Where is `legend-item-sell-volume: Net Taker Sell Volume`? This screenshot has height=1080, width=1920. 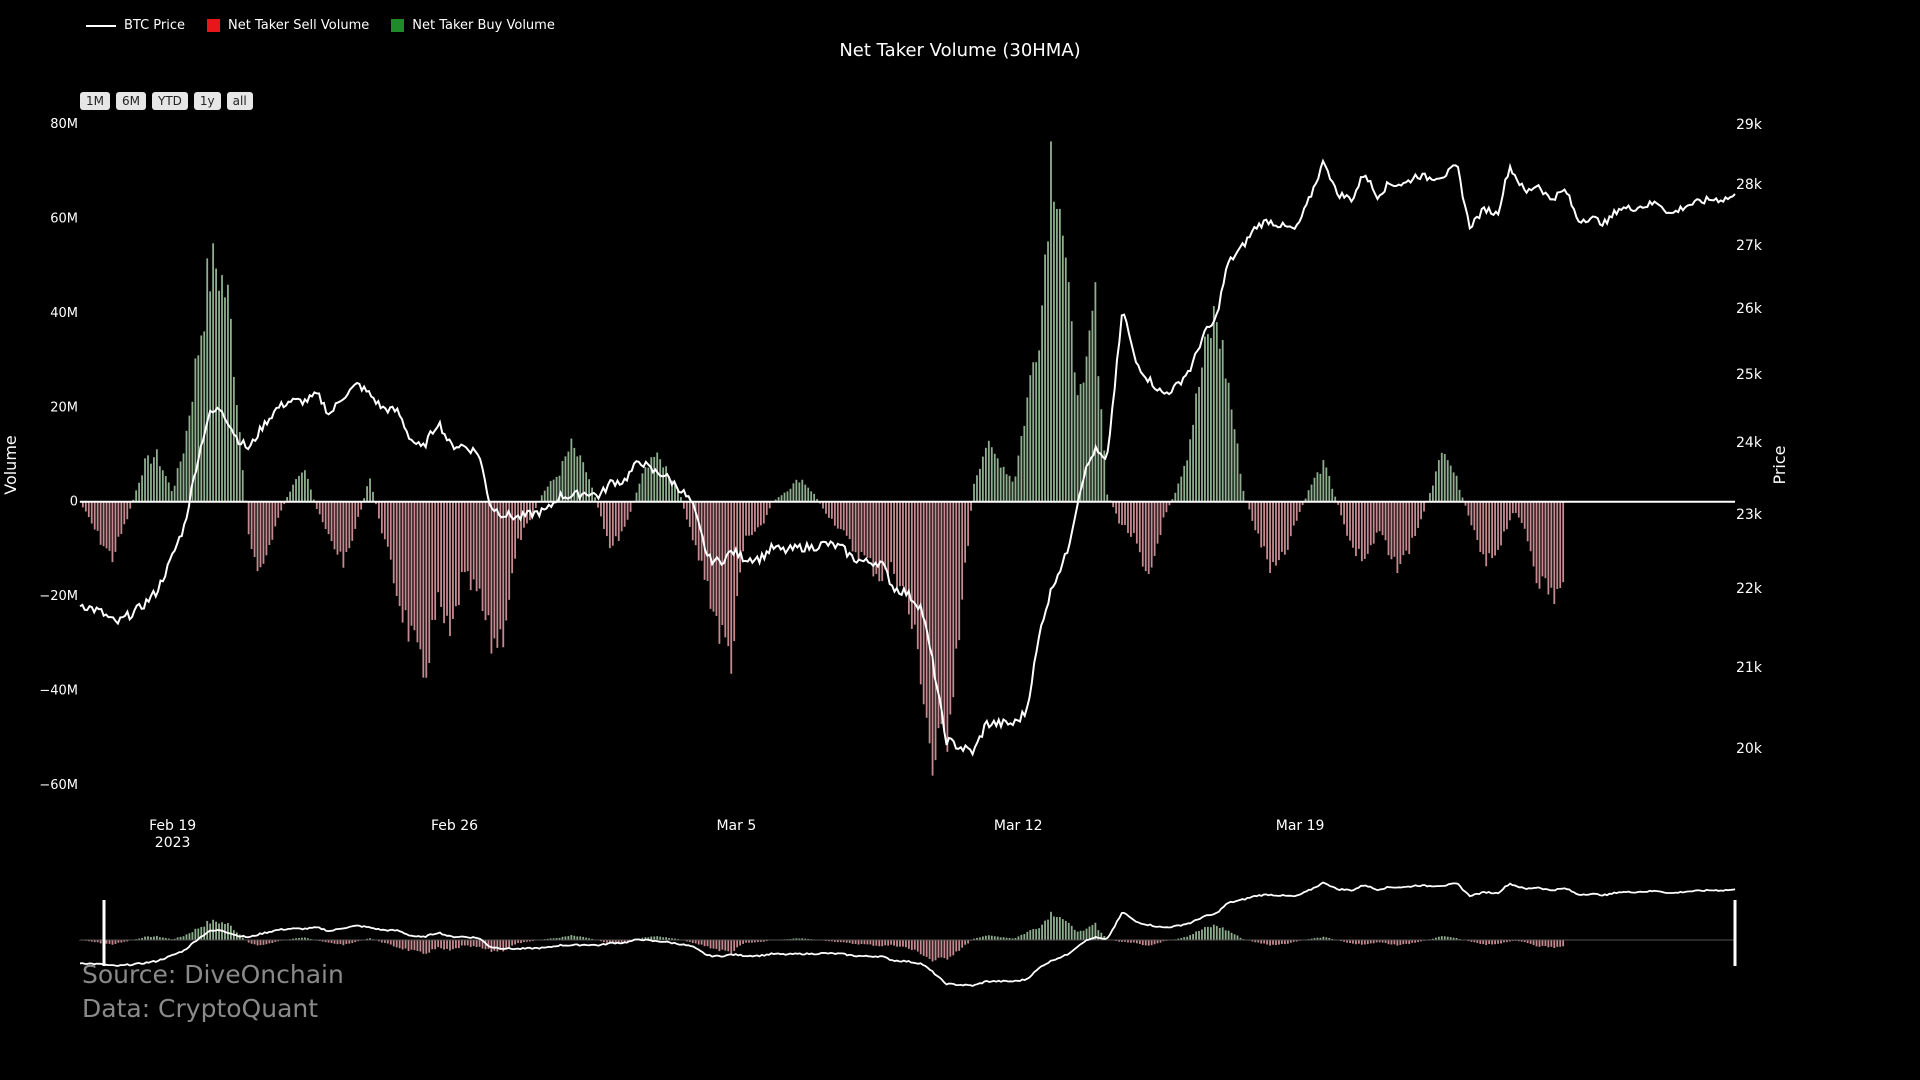 legend-item-sell-volume: Net Taker Sell Volume is located at coordinates (288, 25).